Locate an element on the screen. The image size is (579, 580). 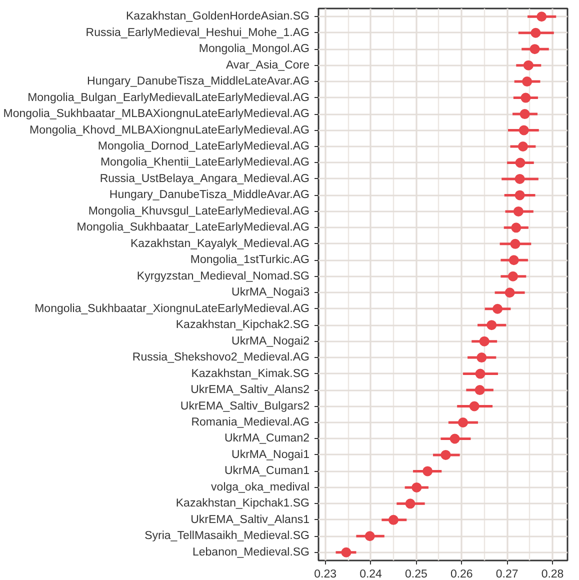
y-tick-label: UkrEMA_Saltiv_Alans2 is located at coordinates (250, 390).